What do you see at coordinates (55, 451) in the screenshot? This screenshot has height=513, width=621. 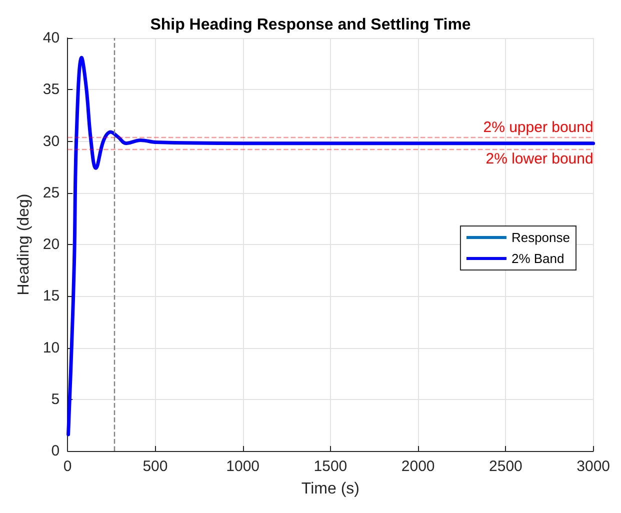 I see `y-tick-label: 0` at bounding box center [55, 451].